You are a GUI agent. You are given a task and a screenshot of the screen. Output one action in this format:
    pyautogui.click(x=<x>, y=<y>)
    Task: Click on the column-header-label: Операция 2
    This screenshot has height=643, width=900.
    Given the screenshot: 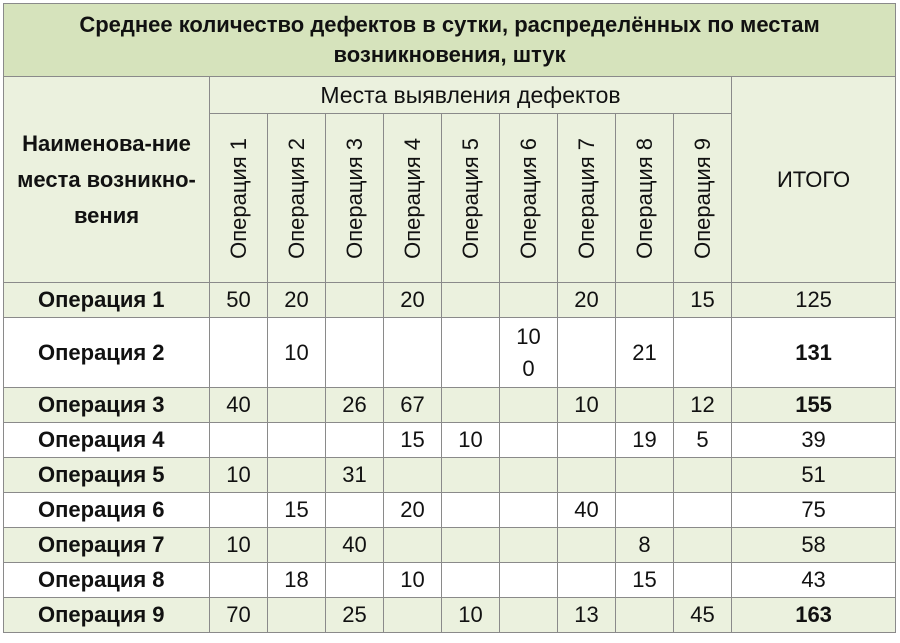 What is the action you would take?
    pyautogui.click(x=296, y=198)
    